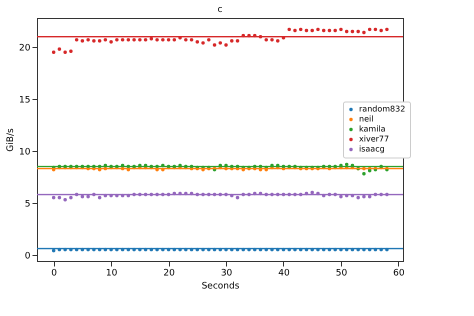  Describe the element at coordinates (169, 273) in the screenshot. I see `x-tick-label: 20` at that location.